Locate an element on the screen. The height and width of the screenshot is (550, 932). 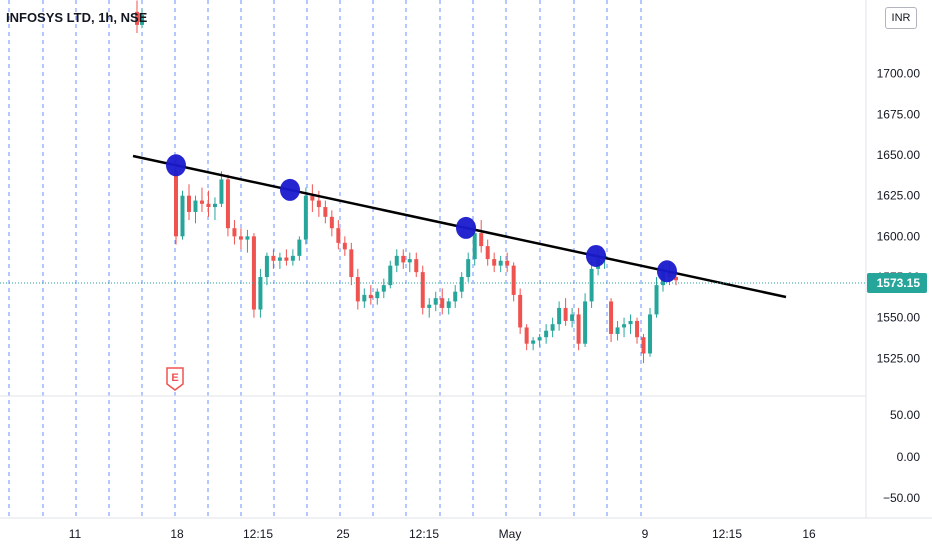
time-axis: 11 18 12:15 25 12:15 May 9 12:15 16 is located at coordinates (442, 534).